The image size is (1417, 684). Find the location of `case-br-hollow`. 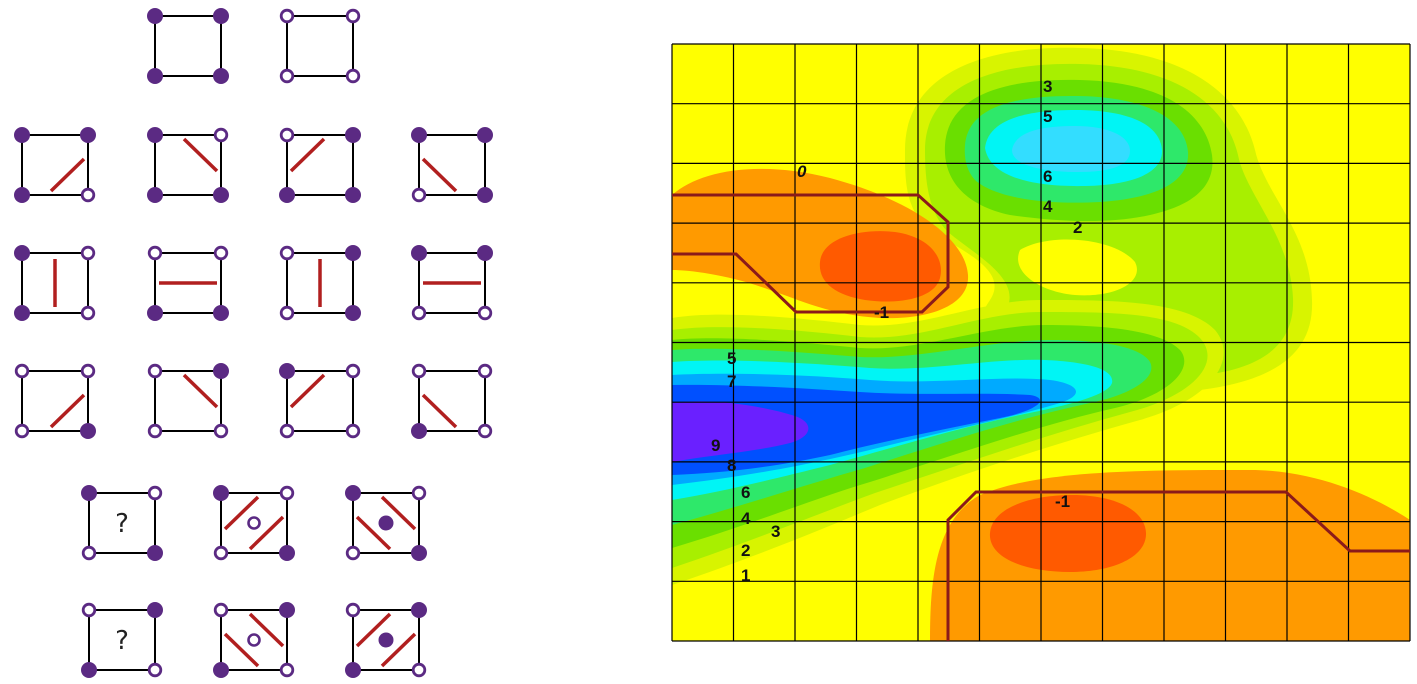

case-br-hollow is located at coordinates (55, 165).